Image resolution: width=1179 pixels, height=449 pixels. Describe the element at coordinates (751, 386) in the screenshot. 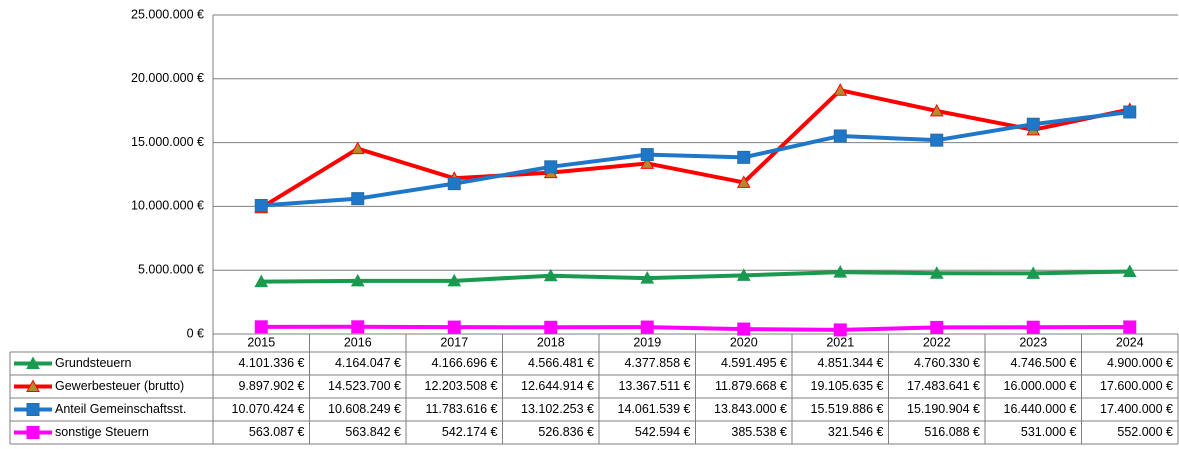

I see `table-cell: 11.879.668 €` at that location.